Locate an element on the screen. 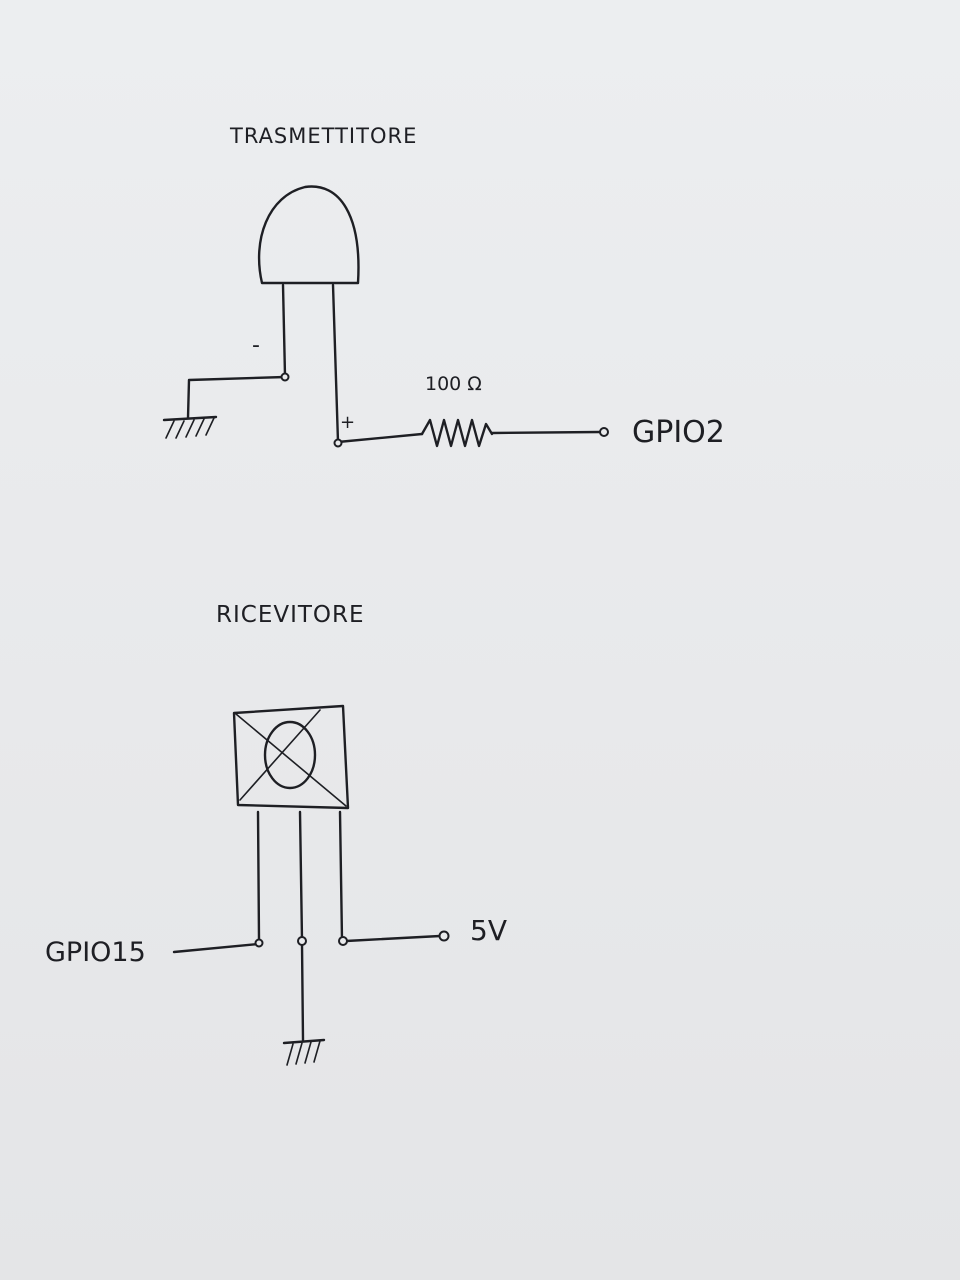 The height and width of the screenshot is (1280, 960). ir-led-body is located at coordinates (308, 235).